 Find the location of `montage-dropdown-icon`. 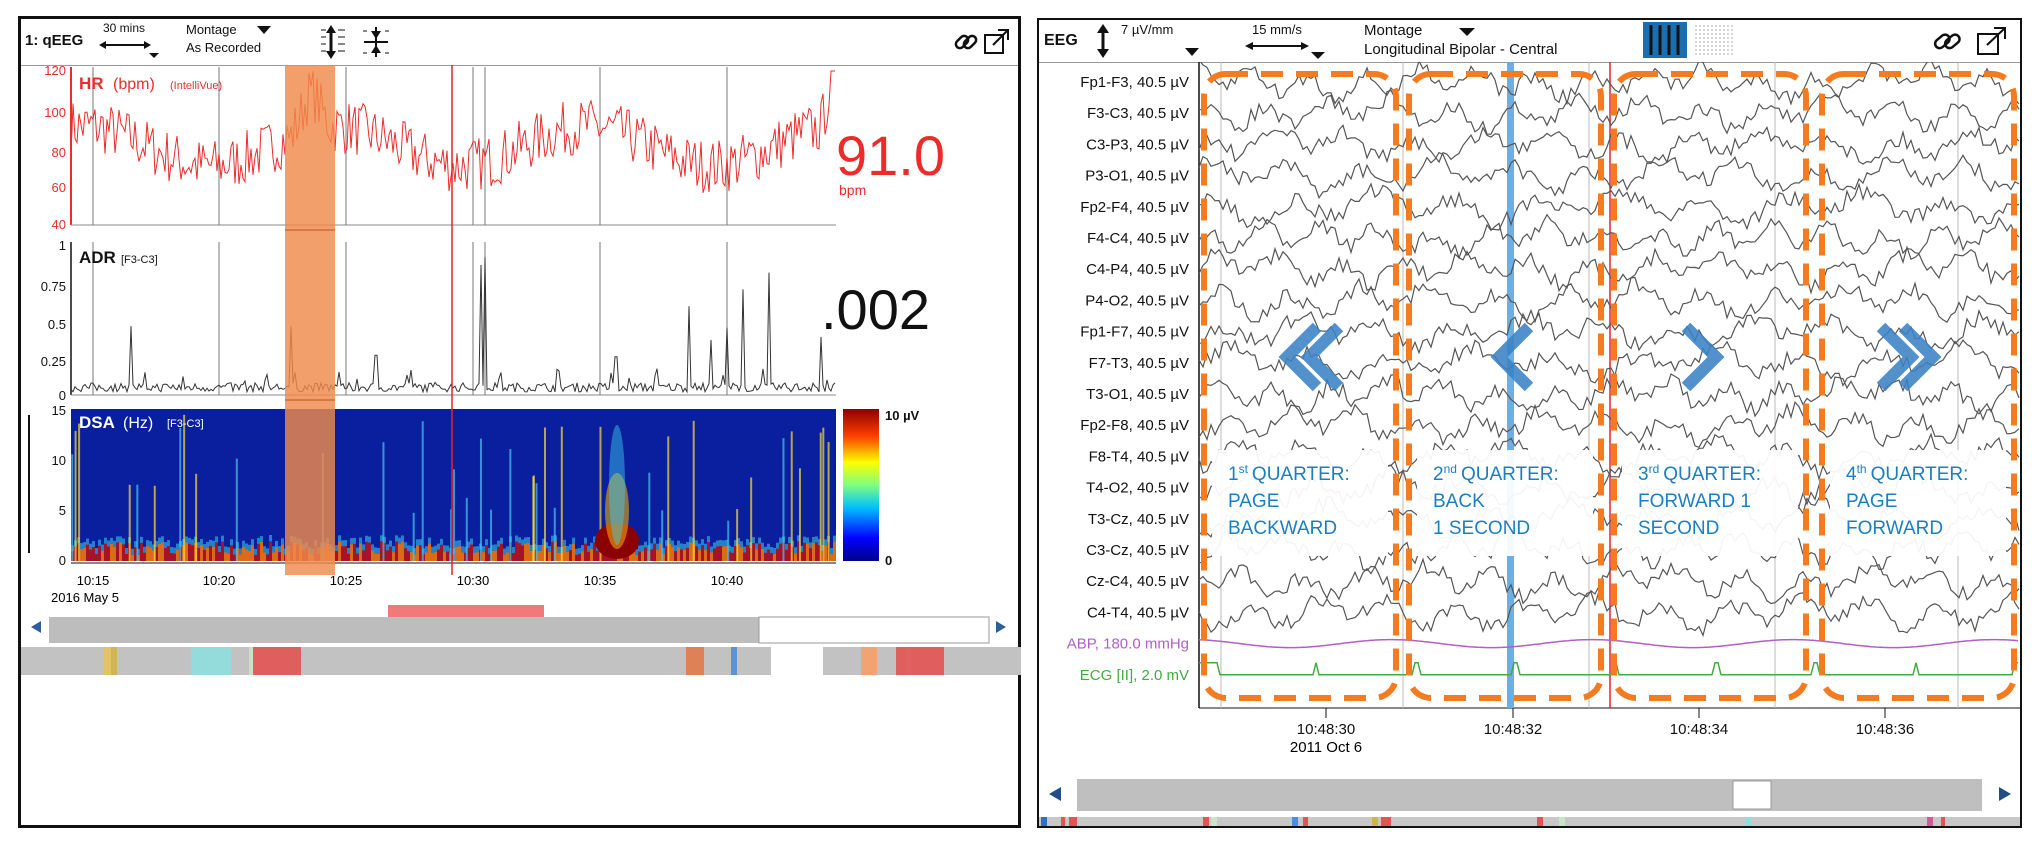

montage-dropdown-icon is located at coordinates (264, 31).